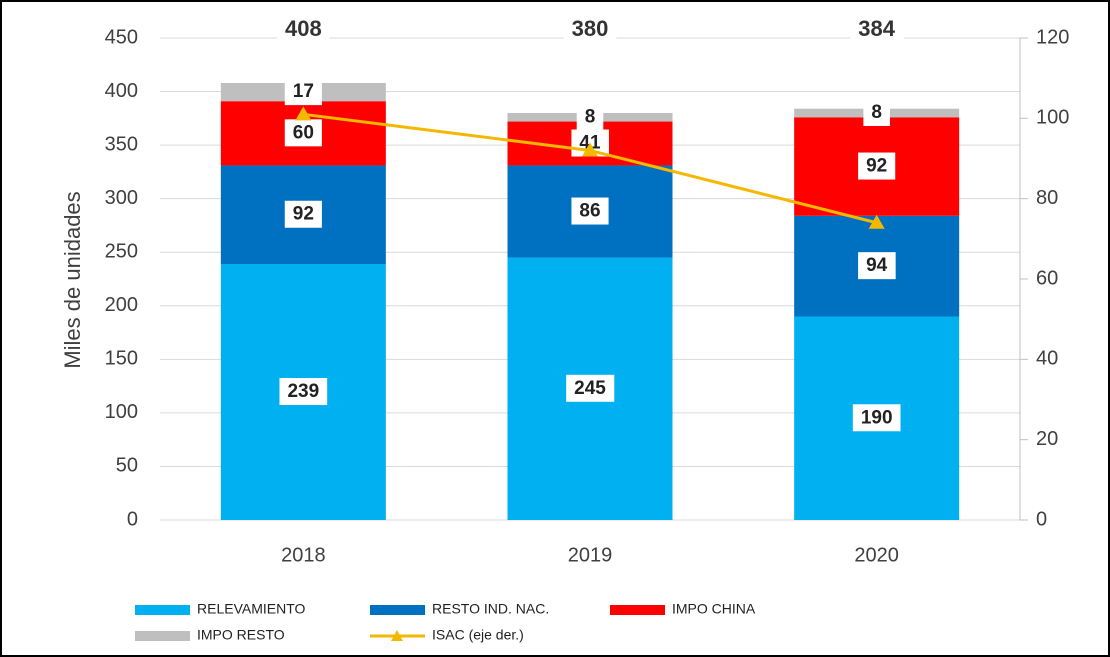  Describe the element at coordinates (132, 519) in the screenshot. I see `y-tick-label: 0` at that location.